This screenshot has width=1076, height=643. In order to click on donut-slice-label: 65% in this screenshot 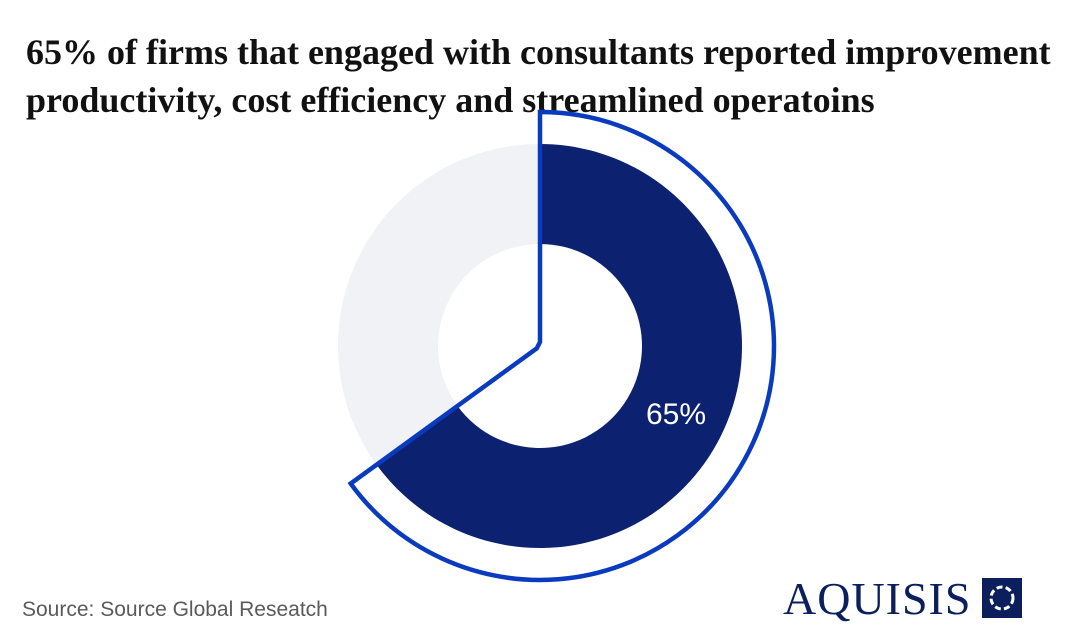, I will do `click(676, 414)`.